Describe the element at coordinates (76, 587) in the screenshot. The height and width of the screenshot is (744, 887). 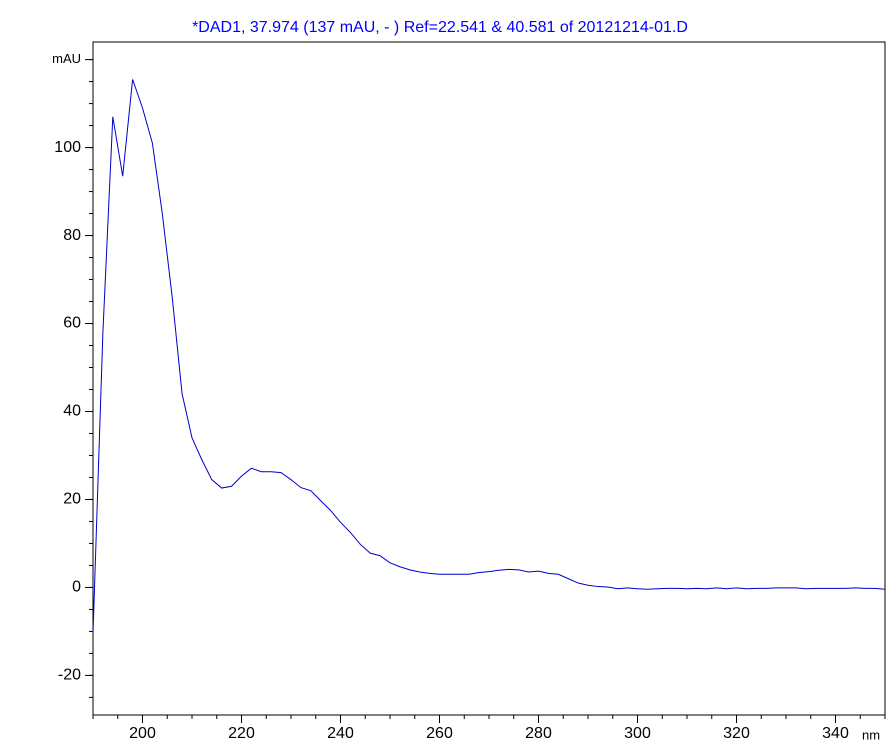
I see `y-tick-label: 0` at that location.